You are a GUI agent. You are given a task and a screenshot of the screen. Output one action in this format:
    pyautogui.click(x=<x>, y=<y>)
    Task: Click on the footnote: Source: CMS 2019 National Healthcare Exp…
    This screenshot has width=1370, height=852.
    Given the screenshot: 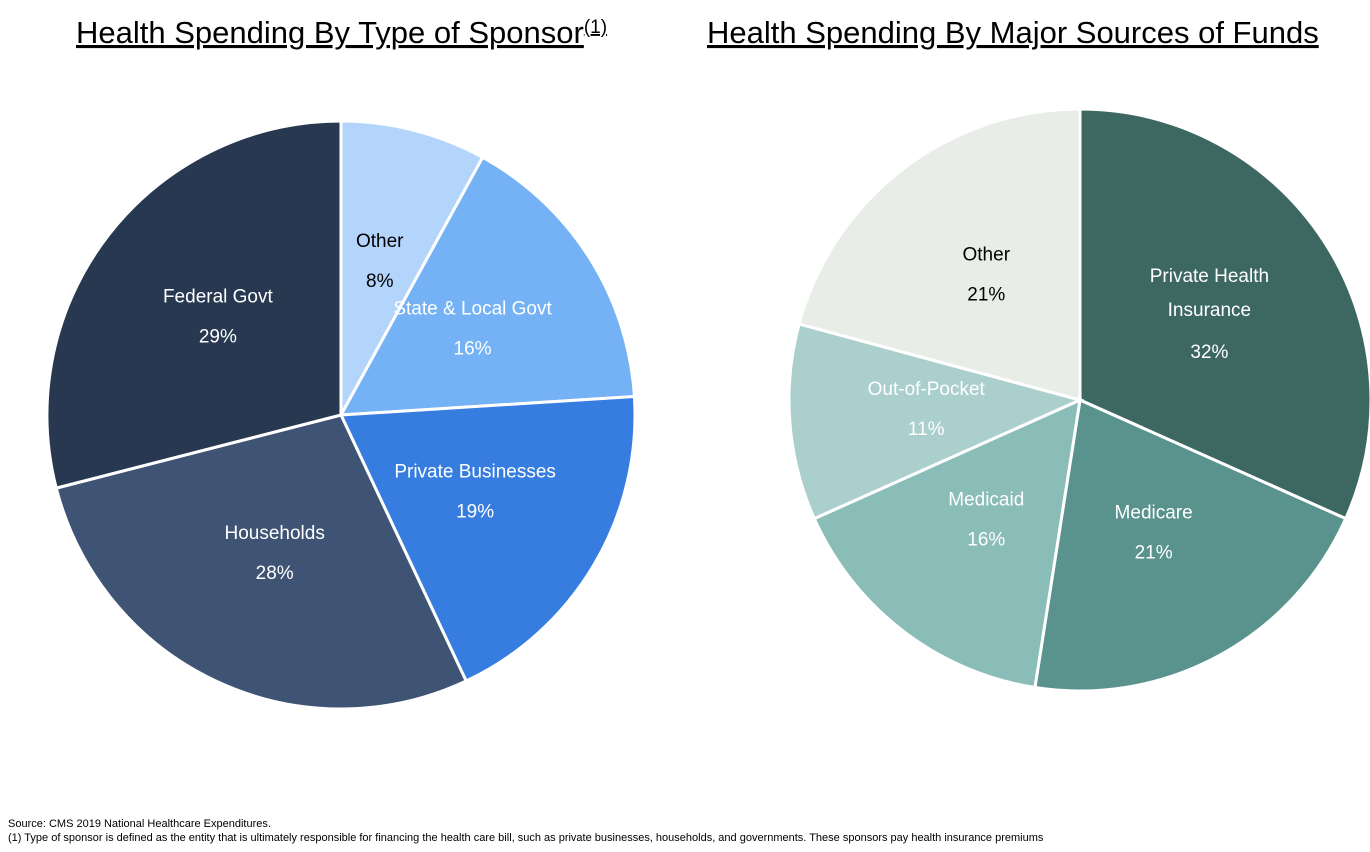 What is the action you would take?
    pyautogui.click(x=139, y=824)
    